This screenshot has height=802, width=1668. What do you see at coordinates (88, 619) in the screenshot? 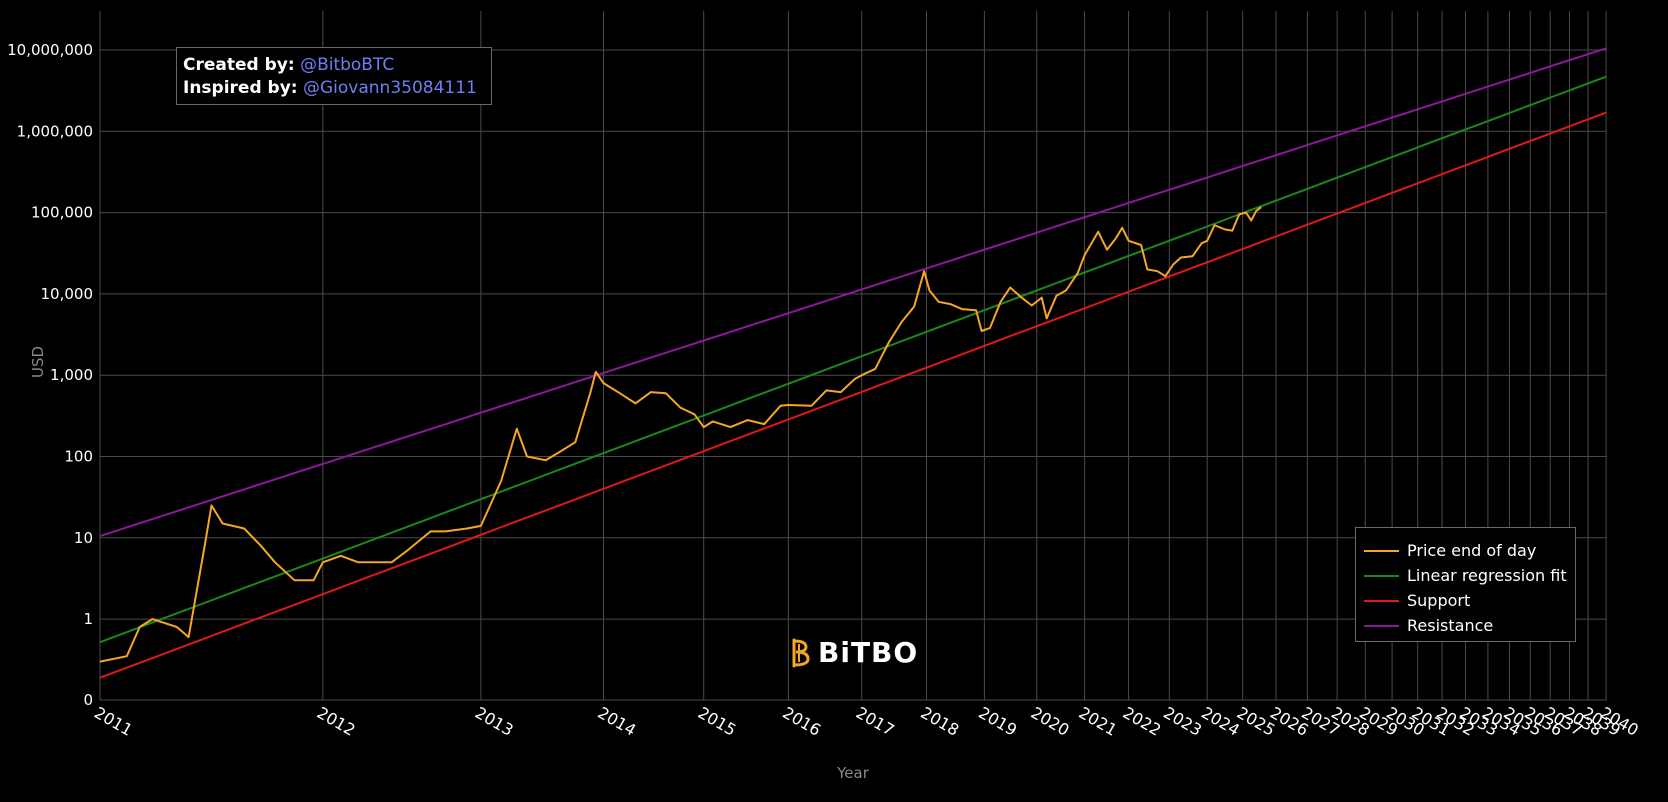
I see `y-tick-label: 1` at bounding box center [88, 619].